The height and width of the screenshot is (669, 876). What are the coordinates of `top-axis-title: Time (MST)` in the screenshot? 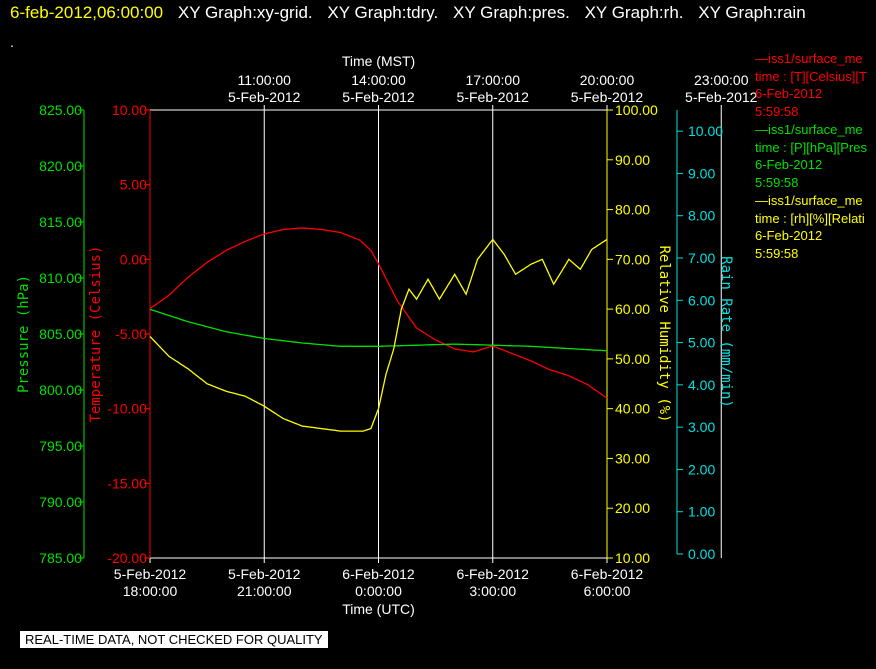 It's located at (378, 61).